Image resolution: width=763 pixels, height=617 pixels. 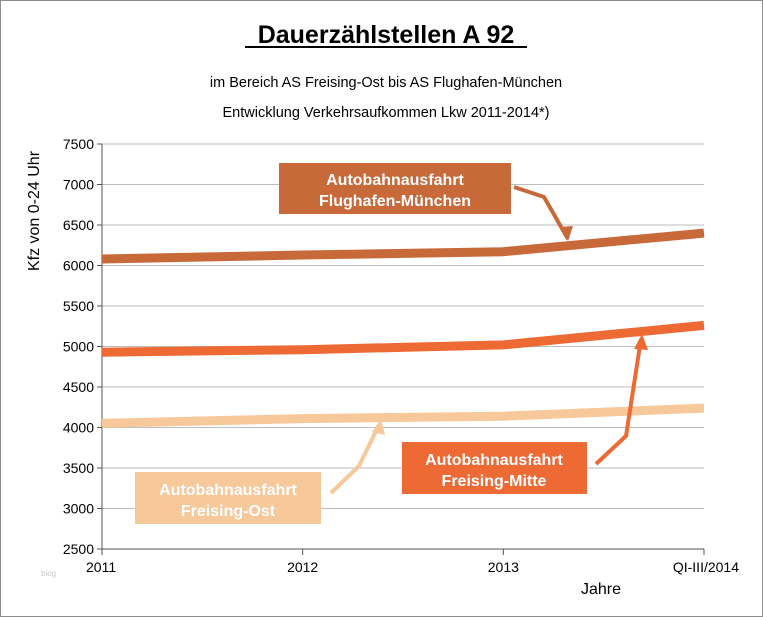 I want to click on callout-flughafen-muenchen-line2: Flughafen-München, so click(x=395, y=201).